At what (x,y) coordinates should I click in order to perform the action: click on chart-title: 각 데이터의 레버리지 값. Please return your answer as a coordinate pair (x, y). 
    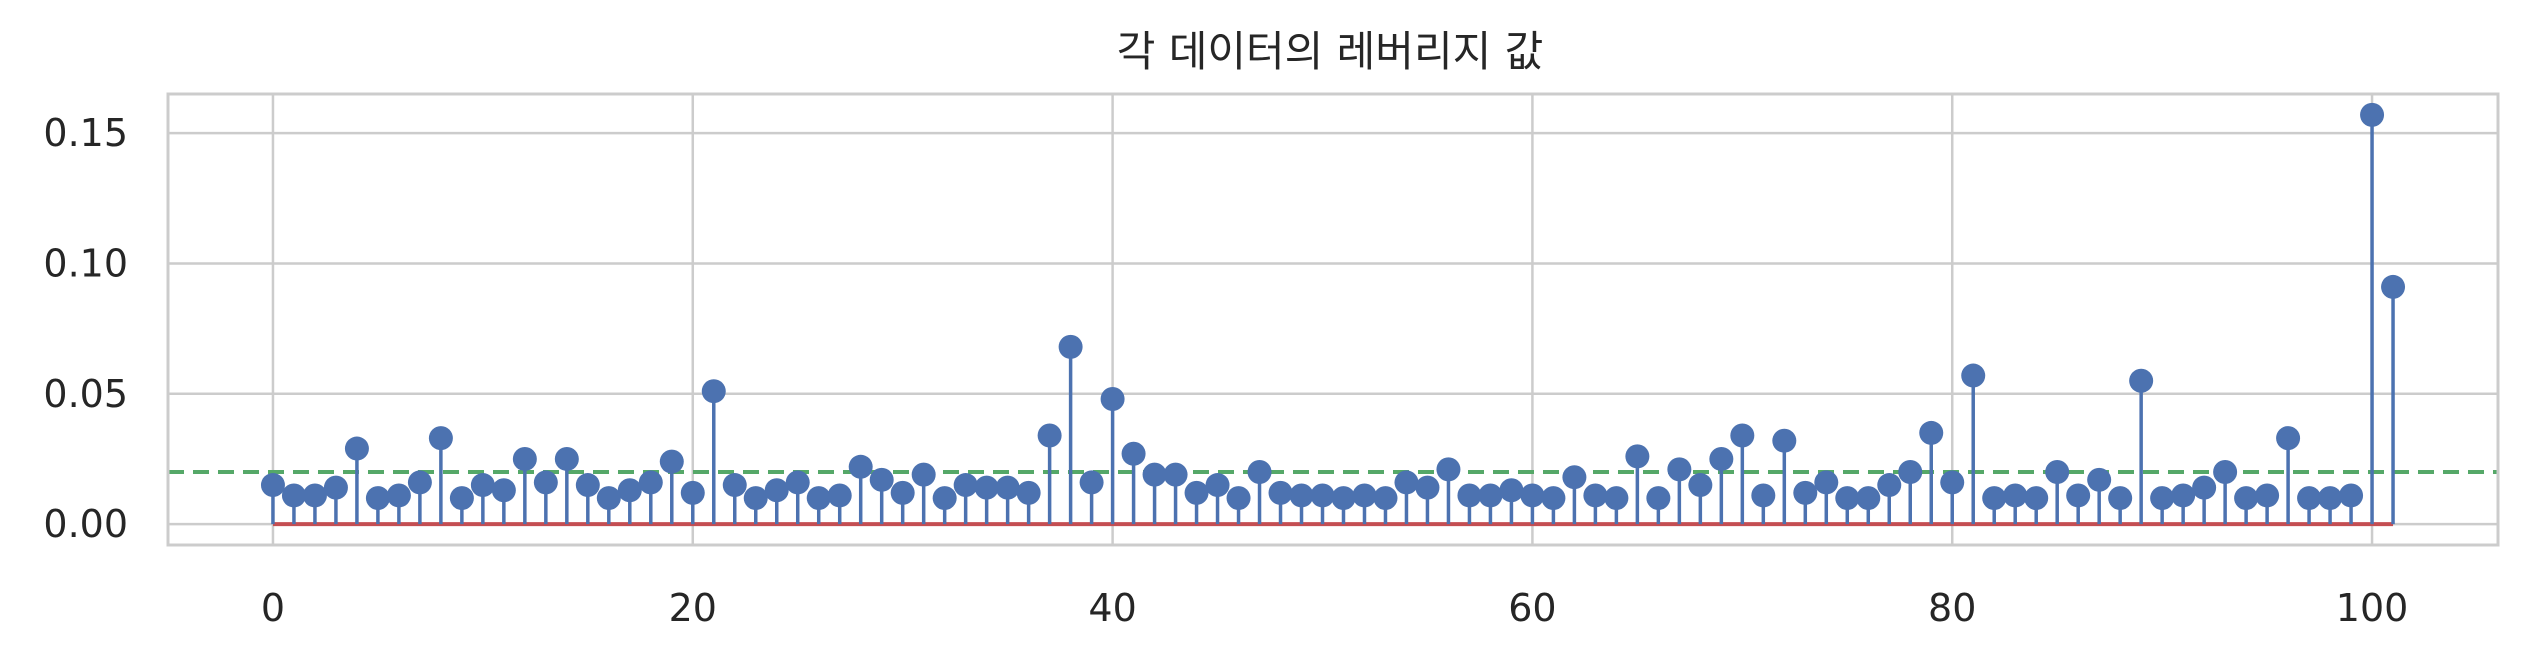
    Looking at the image, I should click on (1330, 51).